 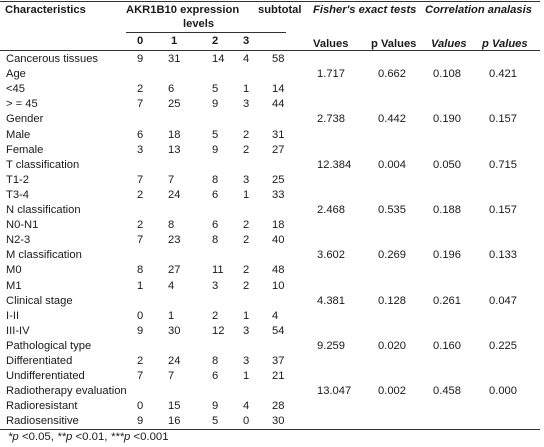 I want to click on cell-subtotal: 27, so click(x=278, y=149).